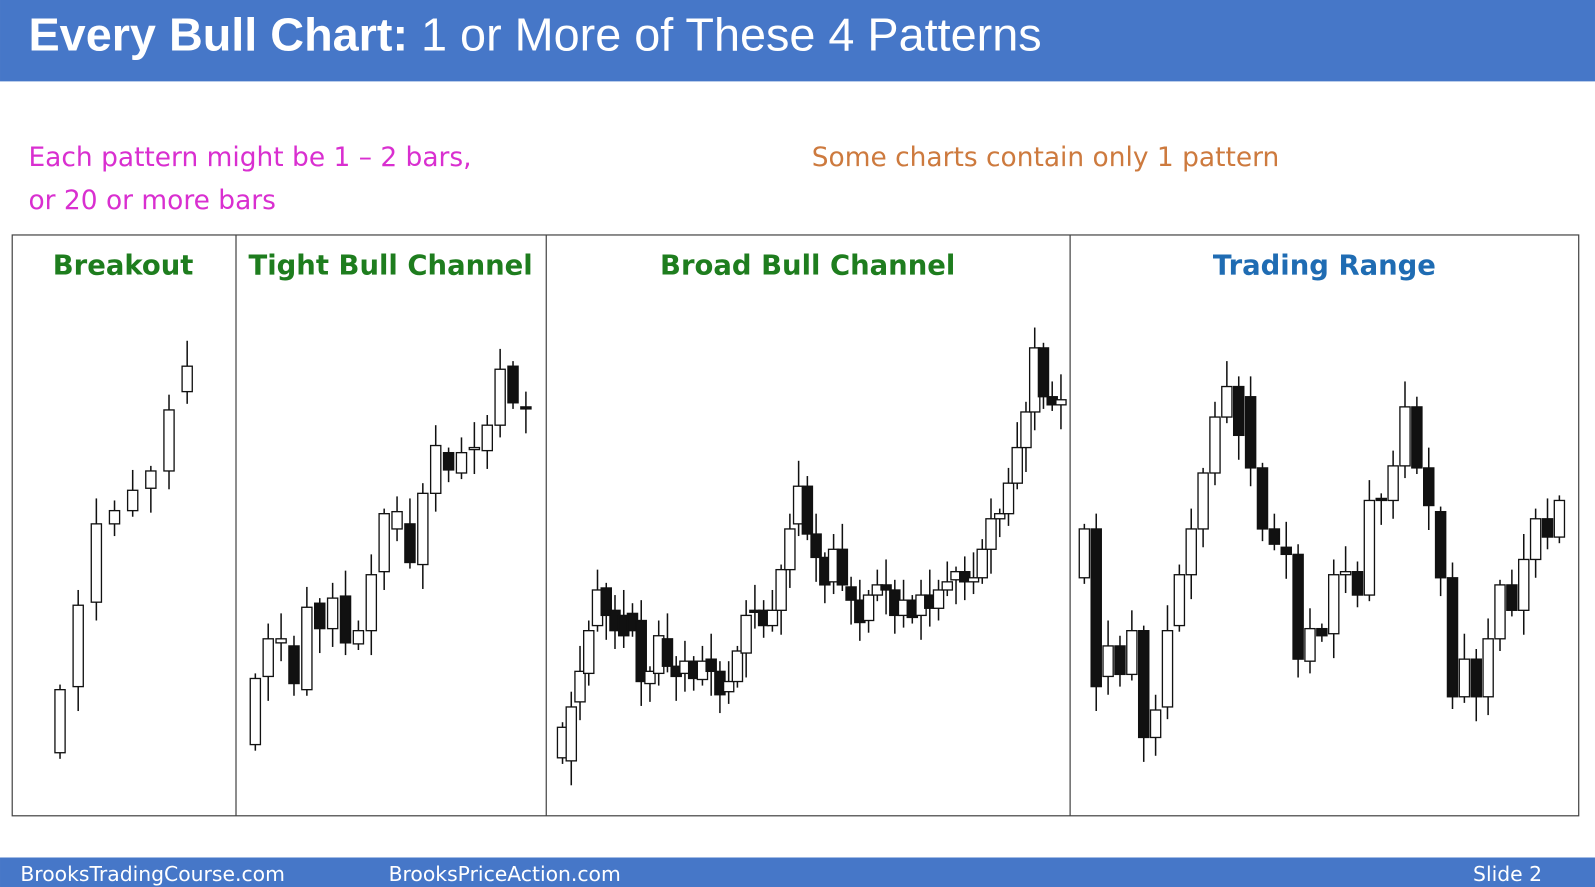 The height and width of the screenshot is (887, 1595). What do you see at coordinates (152, 874) in the screenshot?
I see `footer-left: BrooksTradingCourse.com` at bounding box center [152, 874].